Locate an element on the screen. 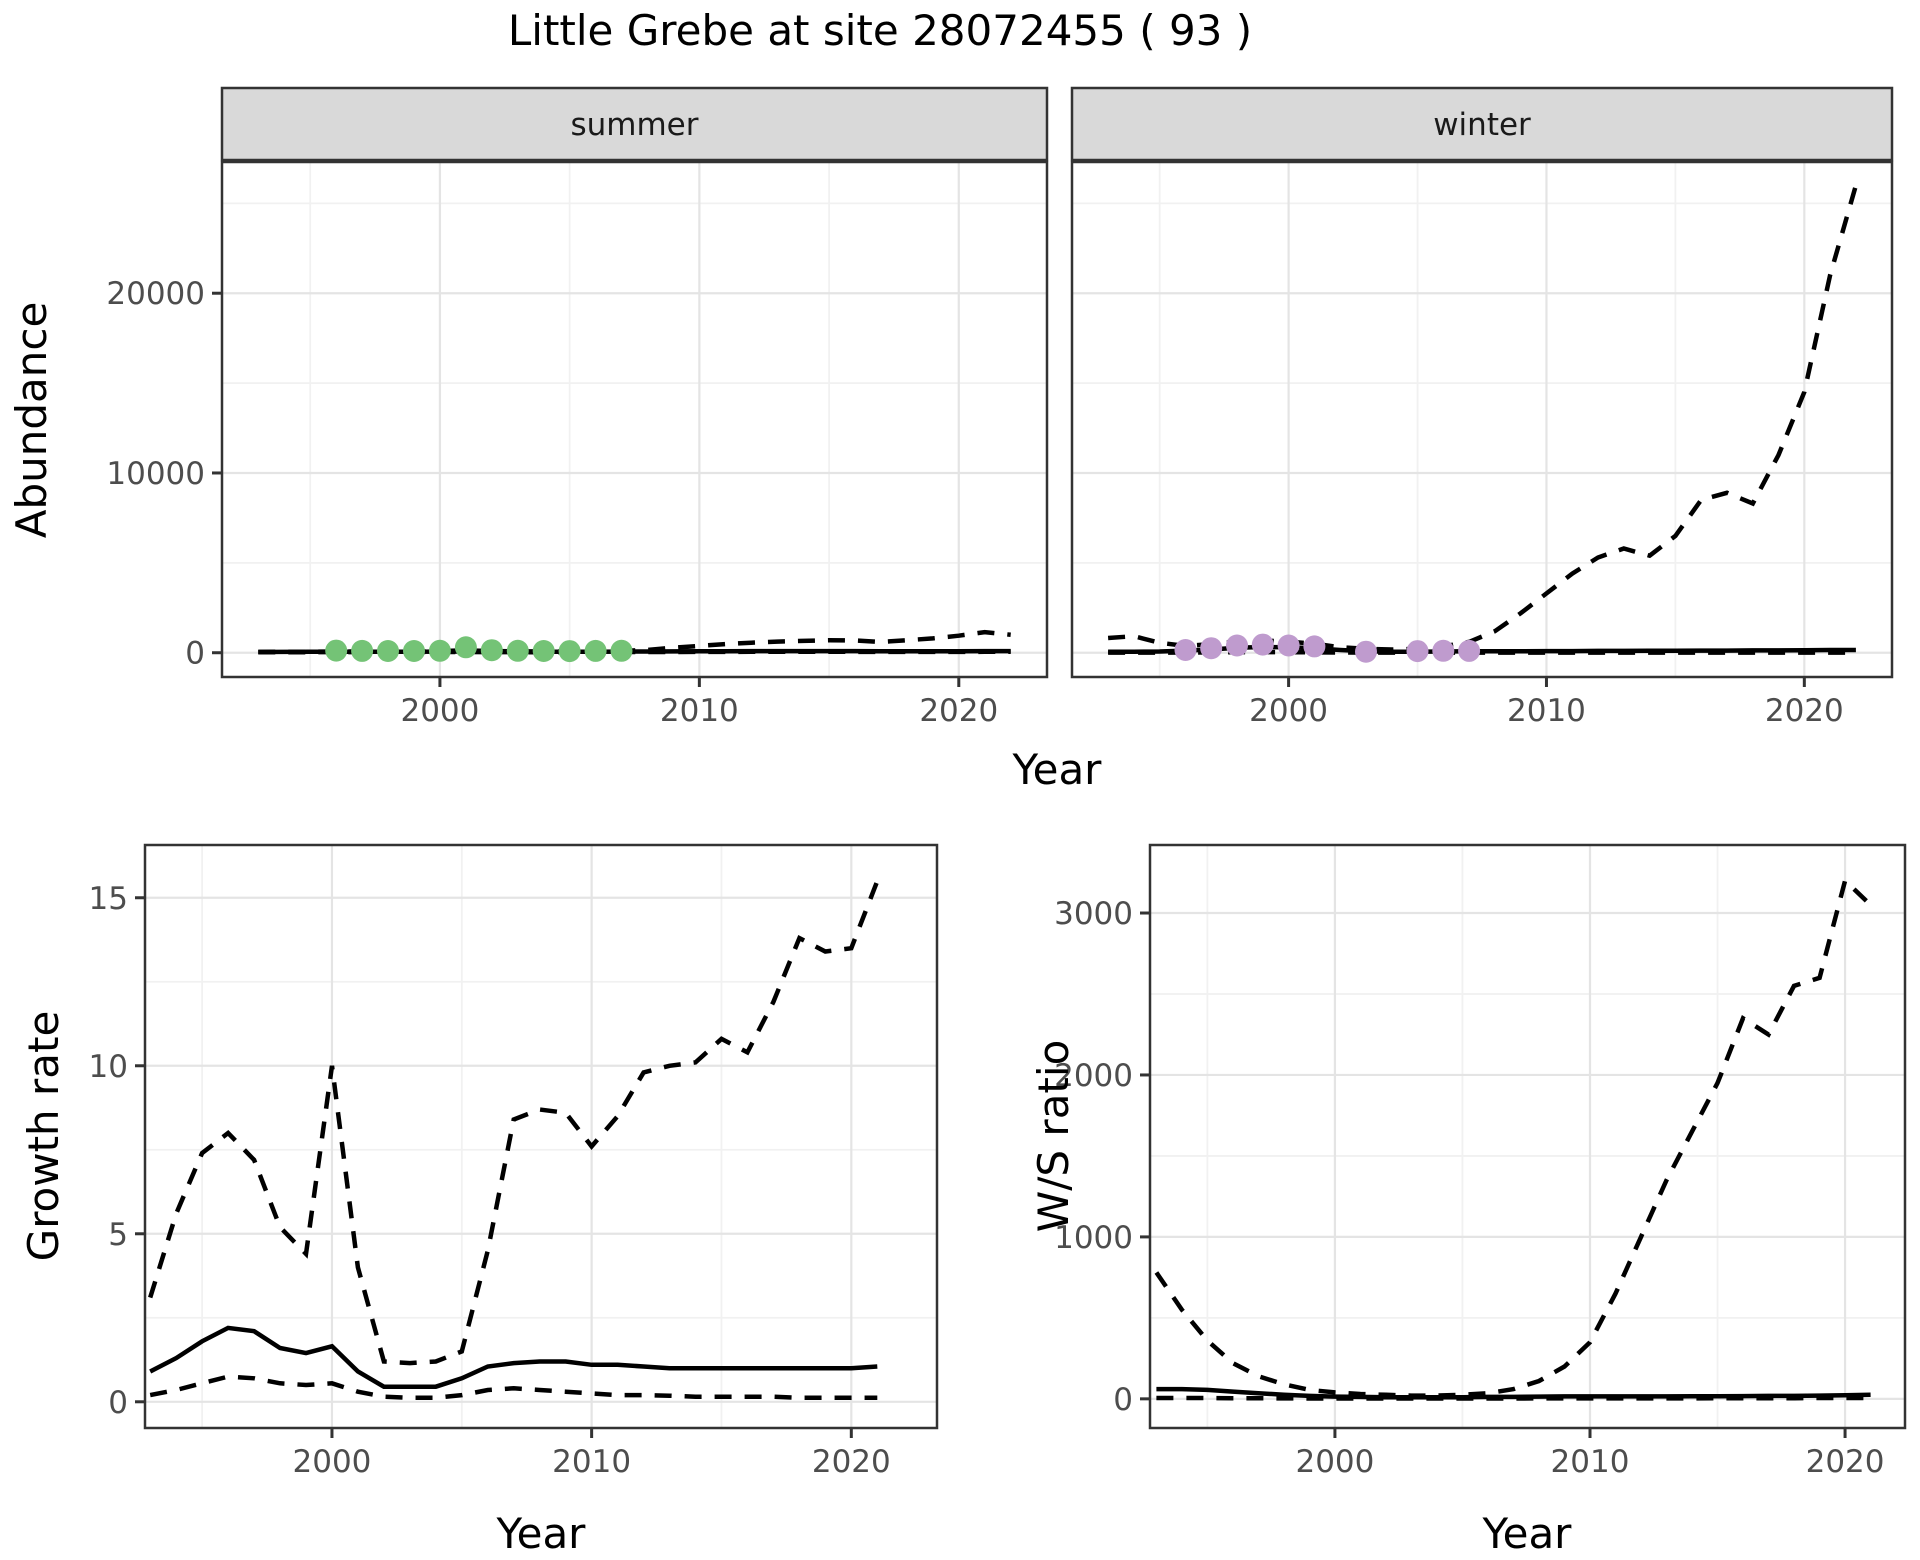 This screenshot has width=1920, height=1560. observed-counts-winter is located at coordinates (1327, 648).